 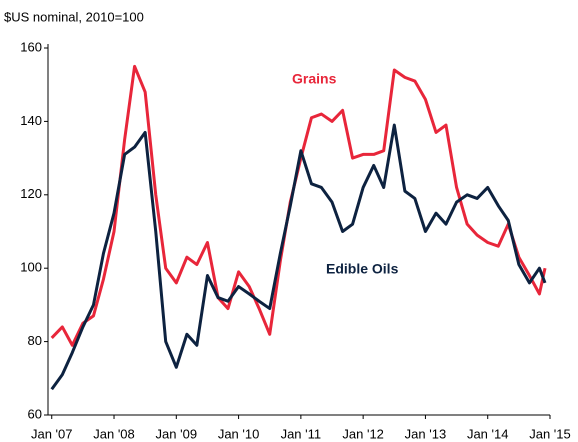 I want to click on chart-title: $US nominal, 2010=100, so click(x=74, y=16).